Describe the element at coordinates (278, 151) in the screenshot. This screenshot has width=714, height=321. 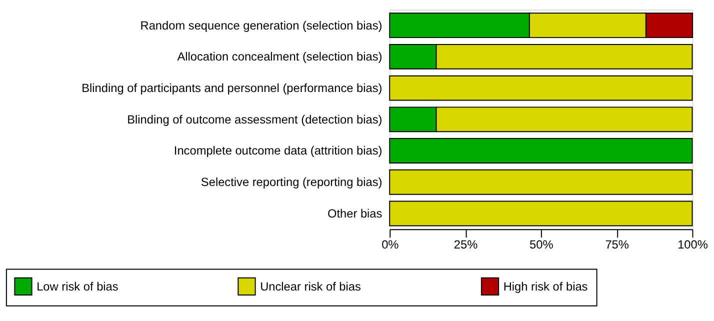
I see `y-tick-label: Incomplete outcome data (attrition bias)` at that location.